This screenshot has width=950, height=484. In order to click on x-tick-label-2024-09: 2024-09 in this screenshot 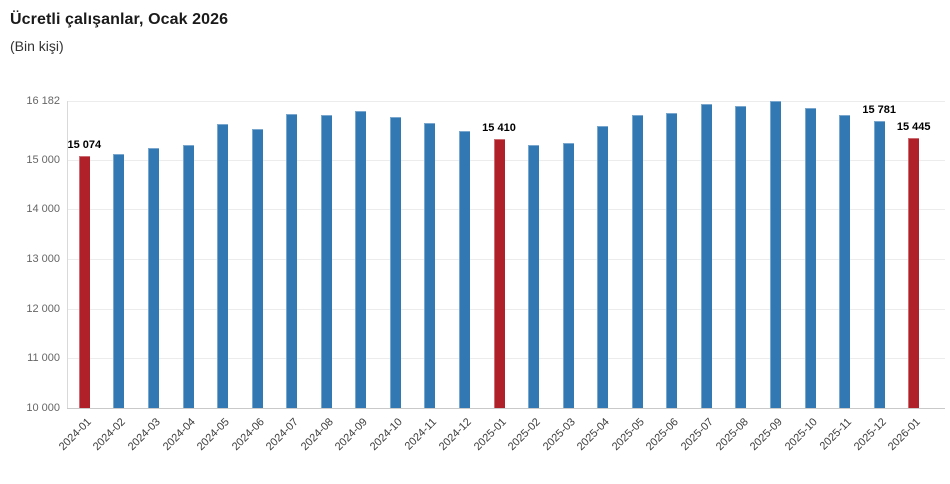, I will do `click(352, 435)`.